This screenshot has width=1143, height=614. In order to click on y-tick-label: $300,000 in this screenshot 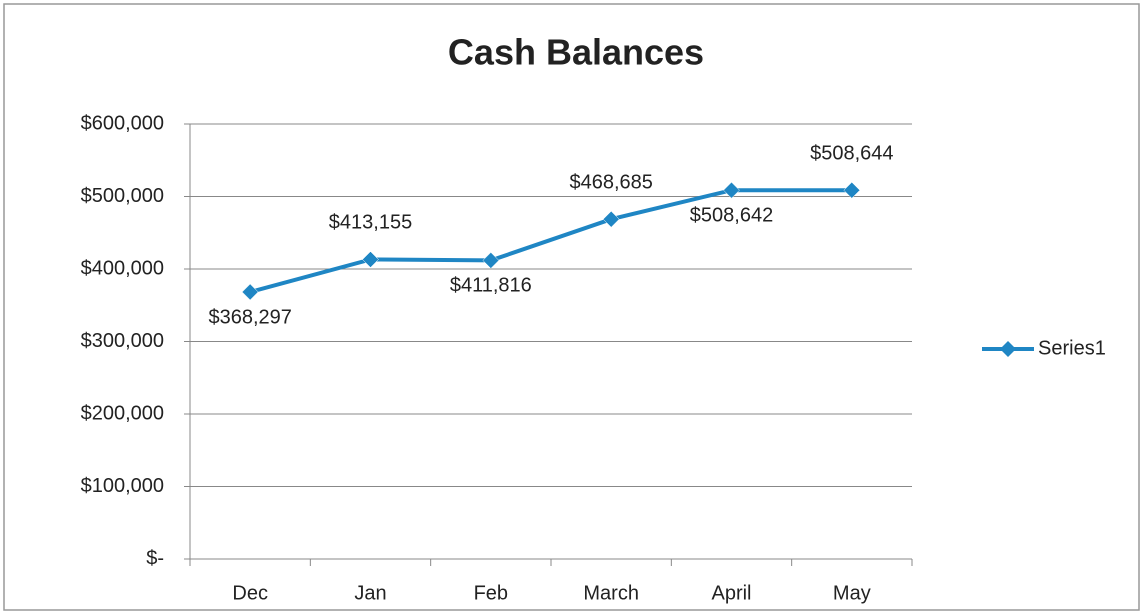, I will do `click(122, 341)`.